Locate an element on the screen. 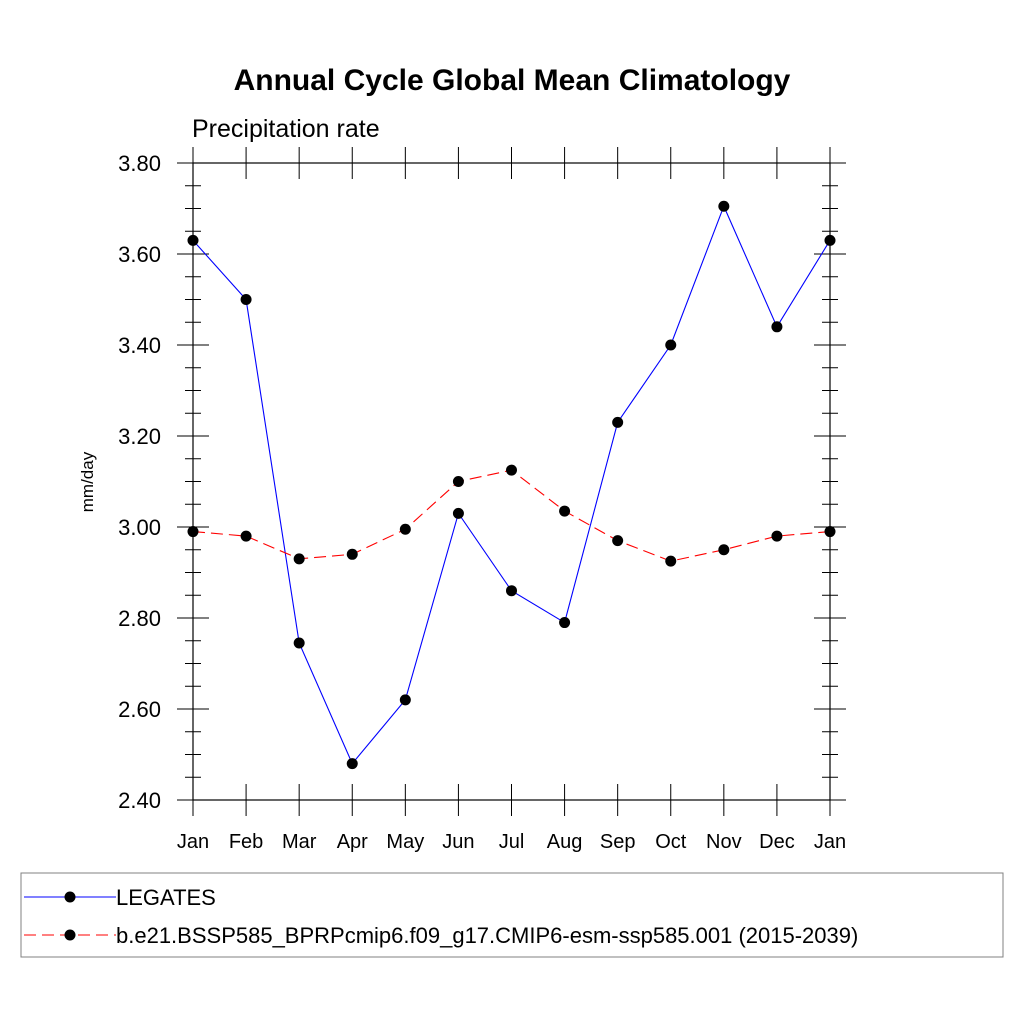 This screenshot has width=1024, height=1024. y-tick-label: 3.20 is located at coordinates (139, 436).